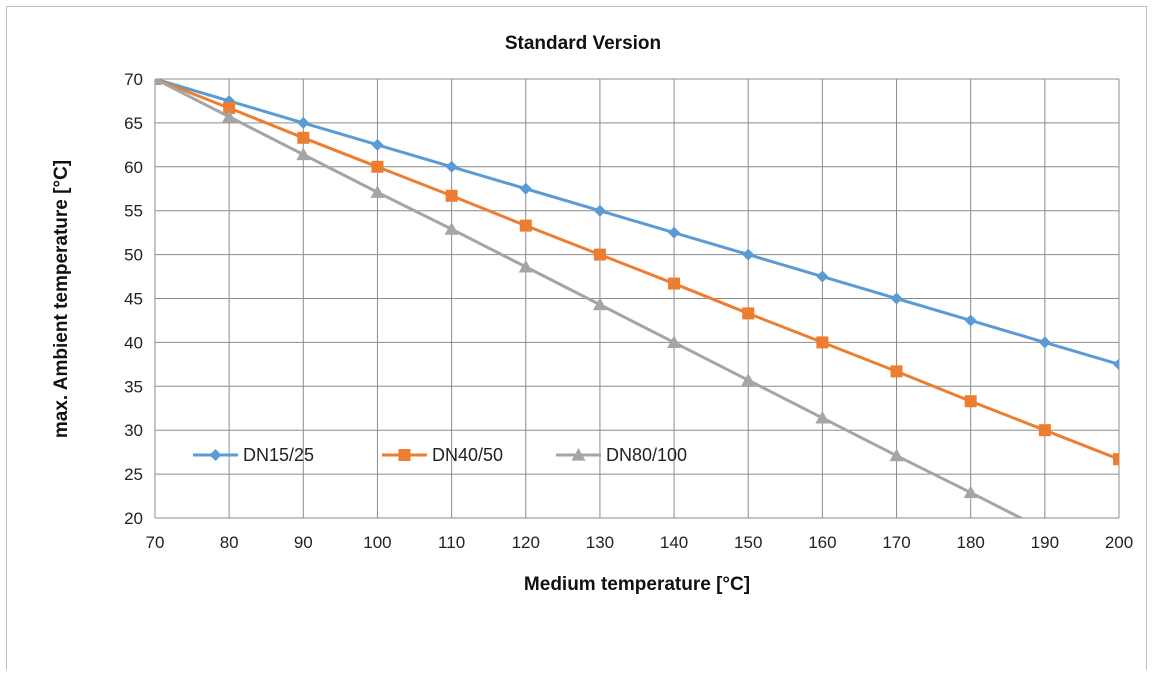 The image size is (1155, 677). What do you see at coordinates (467, 455) in the screenshot?
I see `legend-label: DN40/50` at bounding box center [467, 455].